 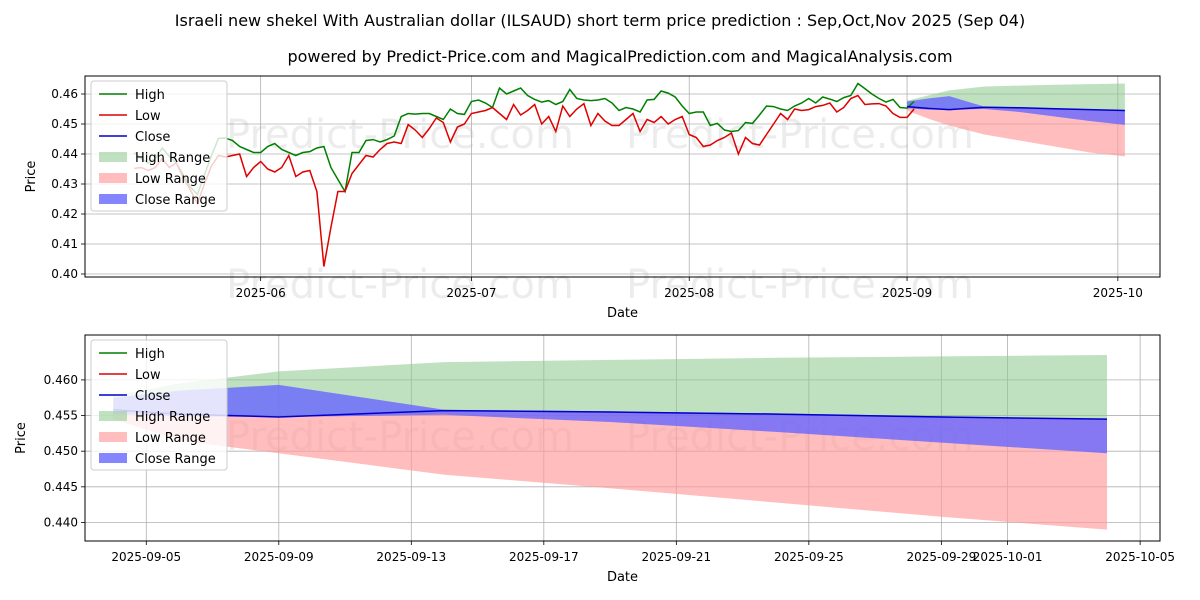 What do you see at coordinates (64, 154) in the screenshot?
I see `y-tick-label: 0.44` at bounding box center [64, 154].